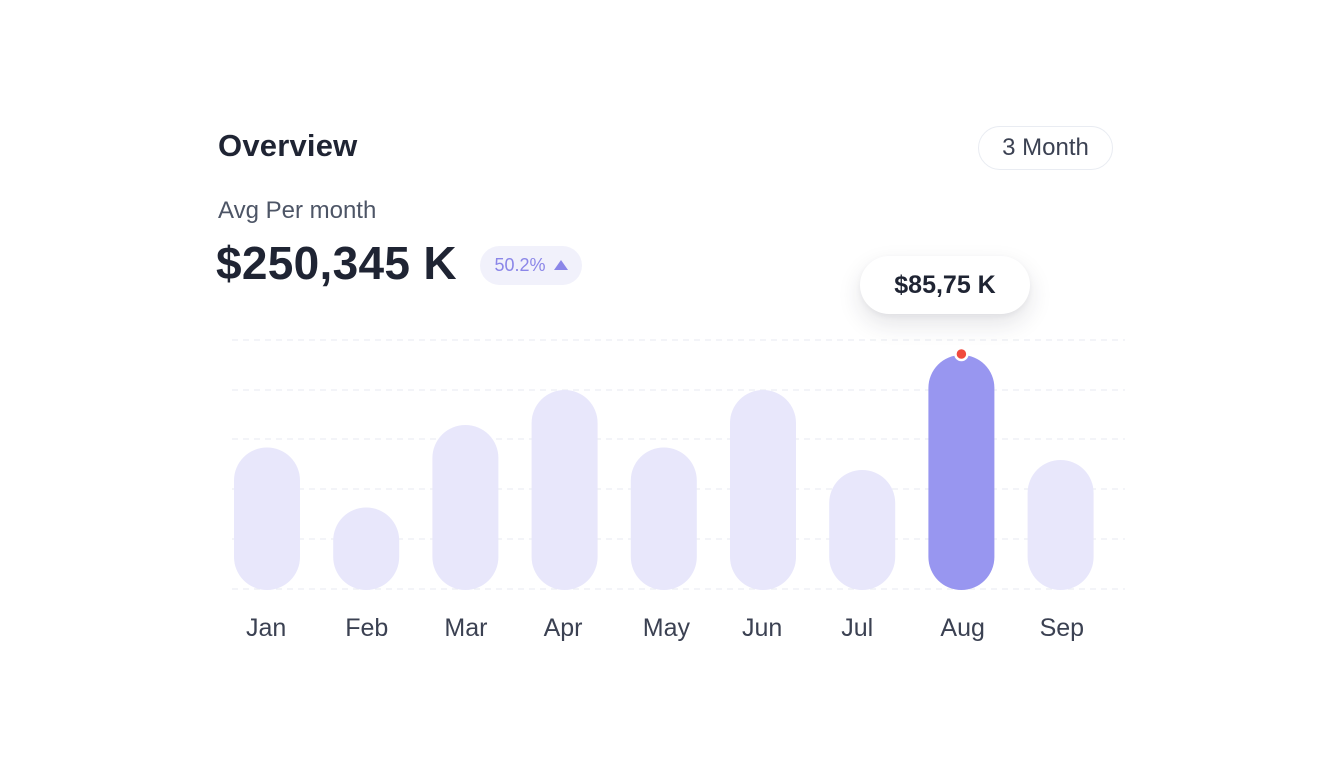  What do you see at coordinates (520, 265) in the screenshot?
I see `change-value: 50.2%` at bounding box center [520, 265].